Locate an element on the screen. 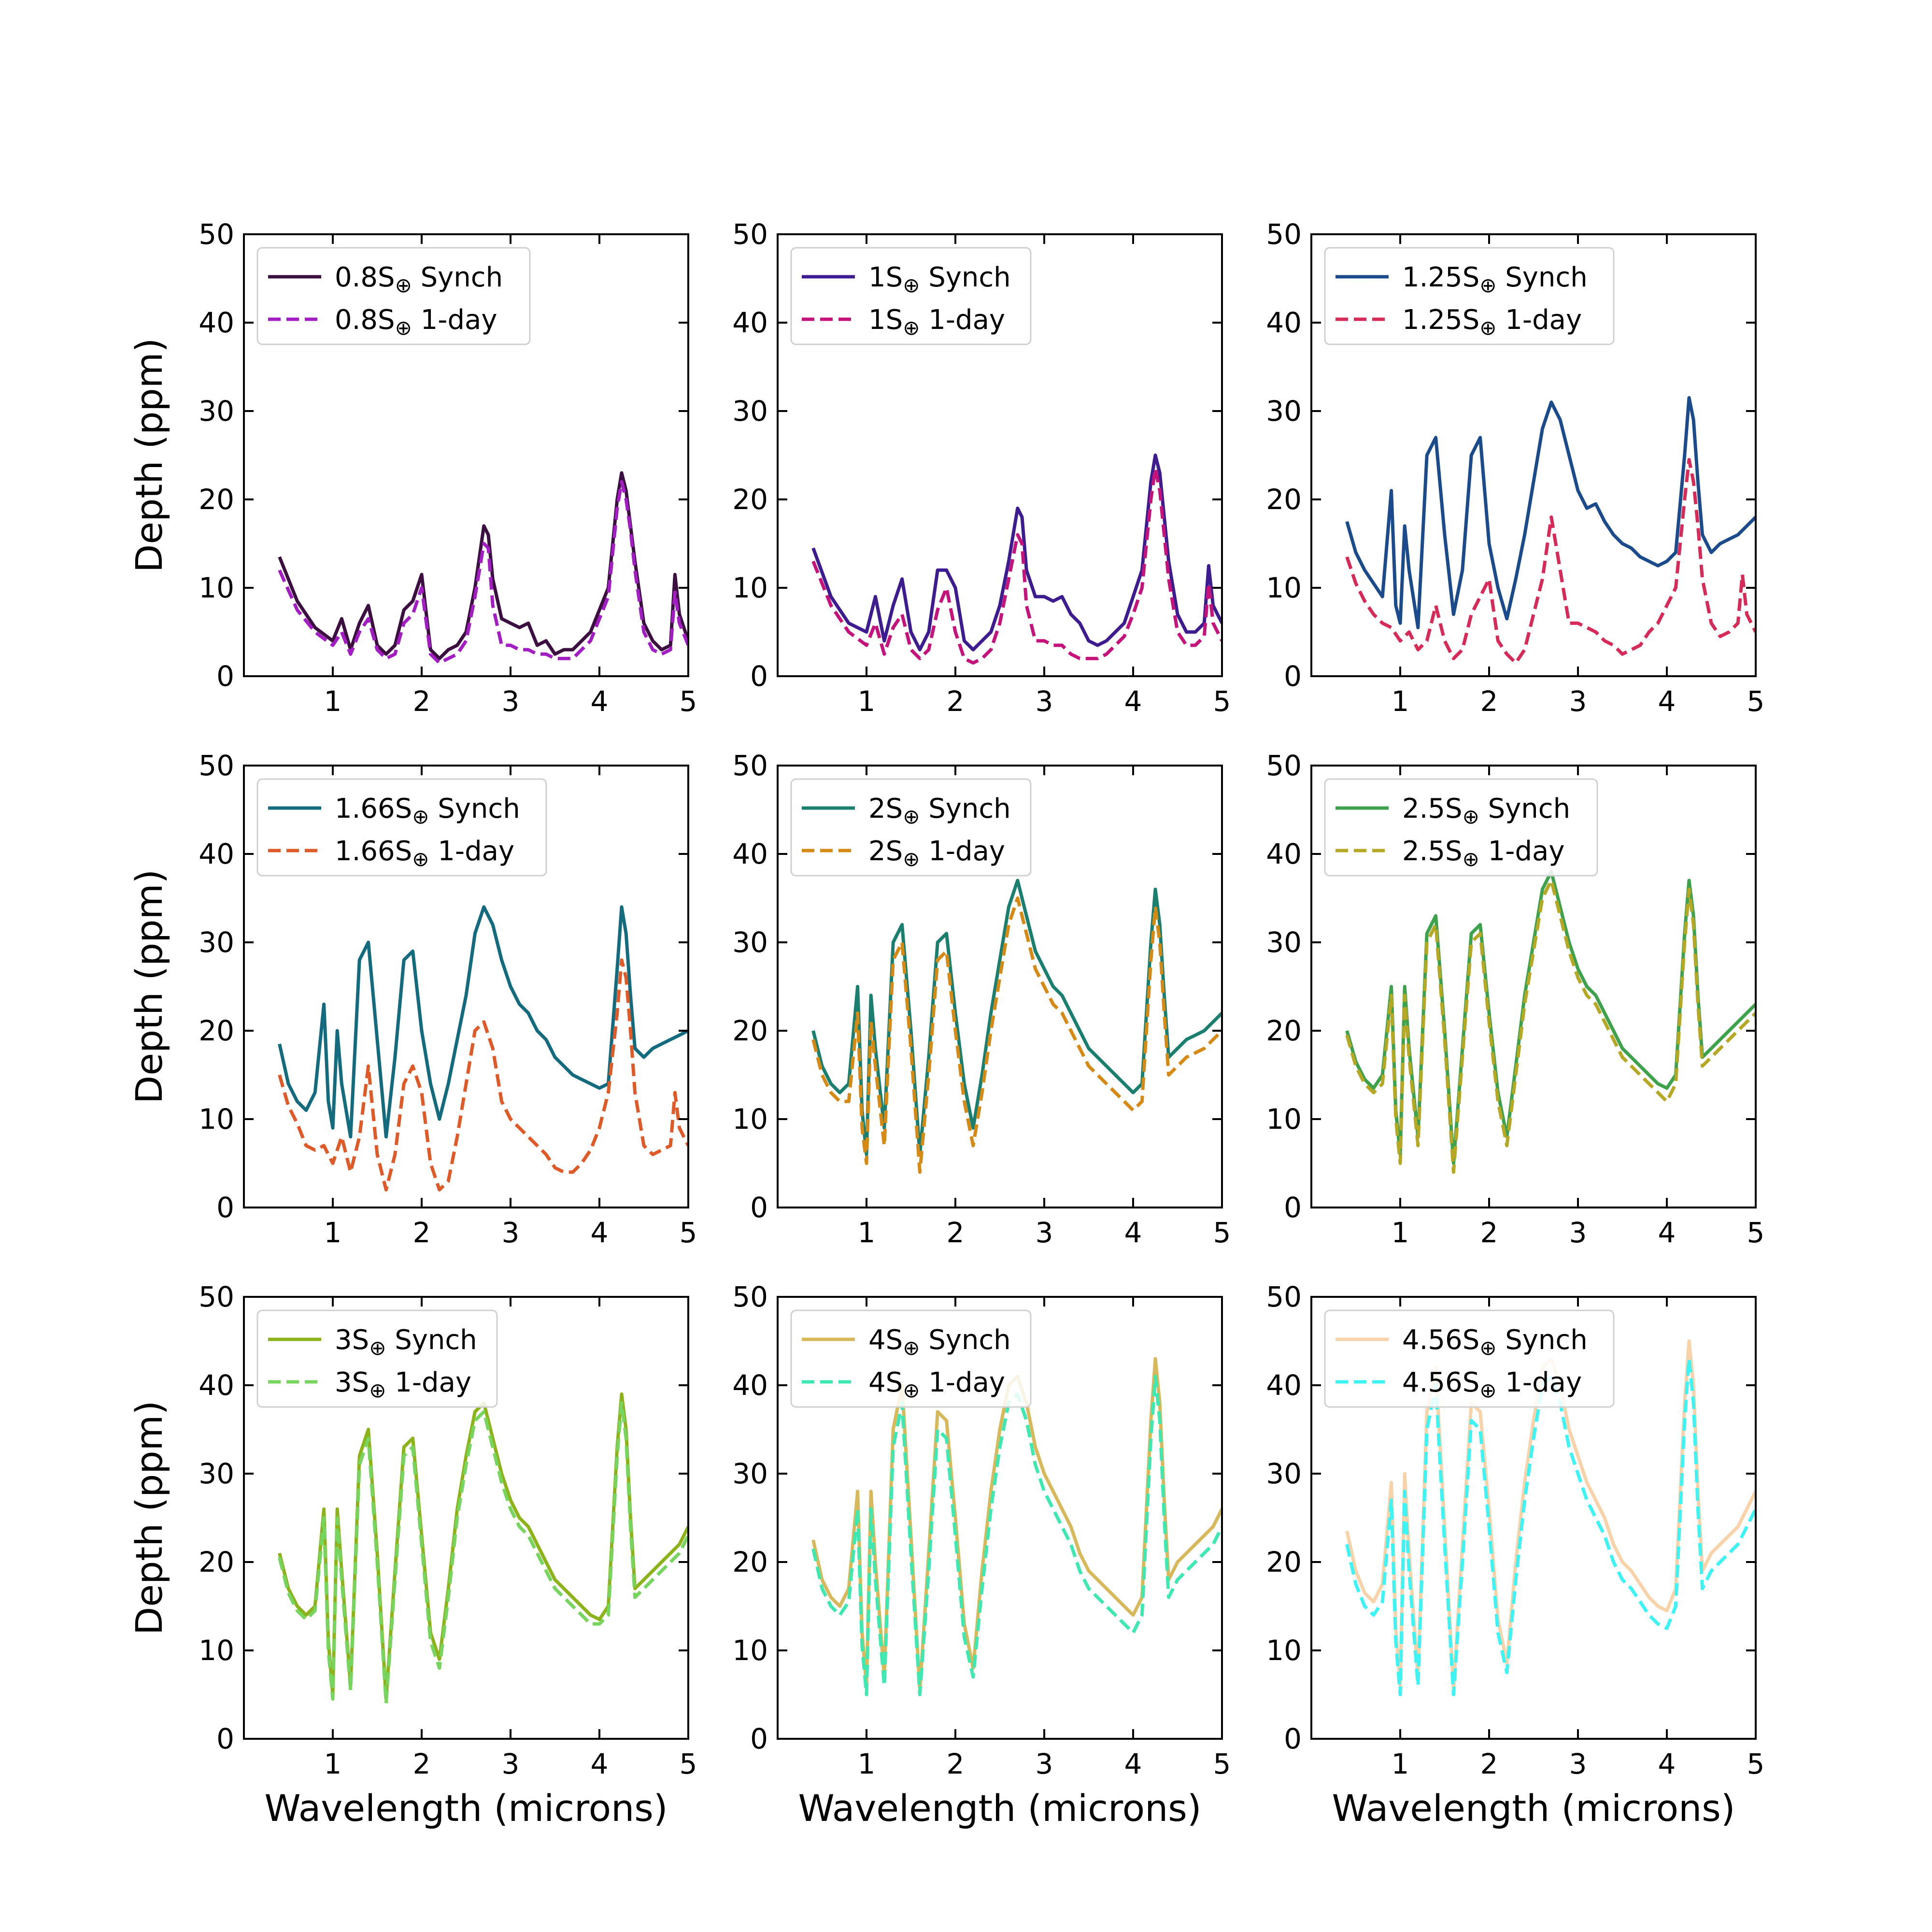  legend: 1S⊕ Synch 1S⊕ 1-day is located at coordinates (911, 296).